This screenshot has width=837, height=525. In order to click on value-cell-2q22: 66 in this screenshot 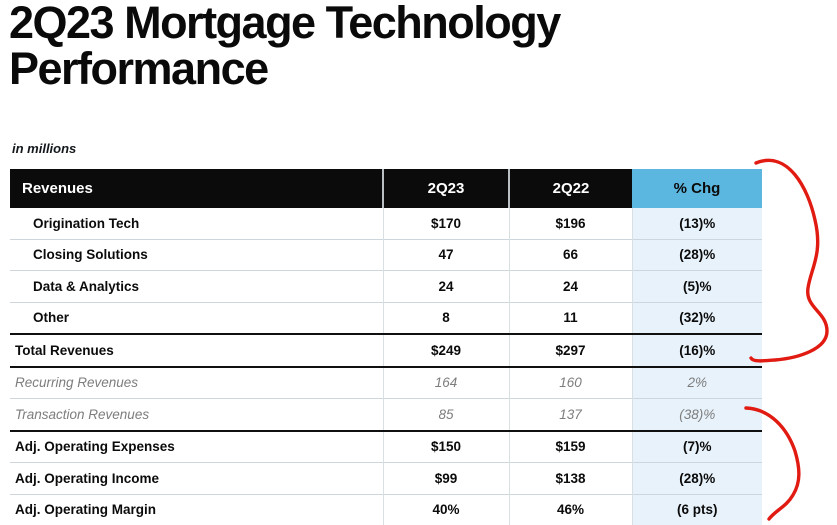, I will do `click(570, 254)`.